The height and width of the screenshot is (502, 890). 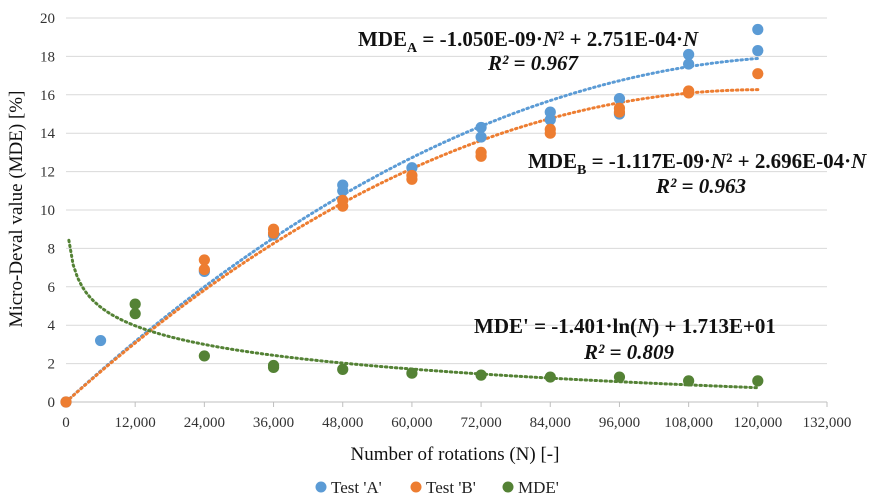 I want to click on y-axis: 0 2 4 6 8 10 12 14 16 18 20, so click(x=48, y=211).